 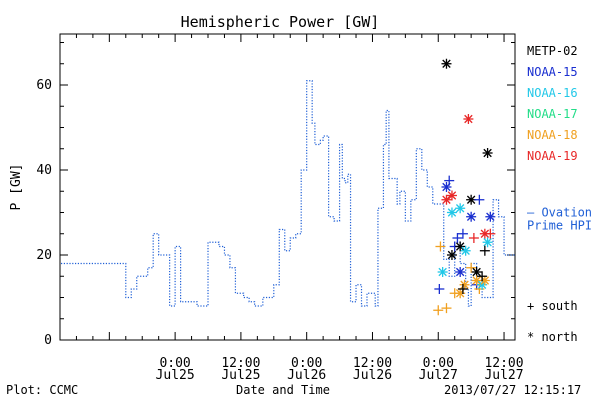 I want to click on y-tick-label: 0, so click(x=48, y=340).